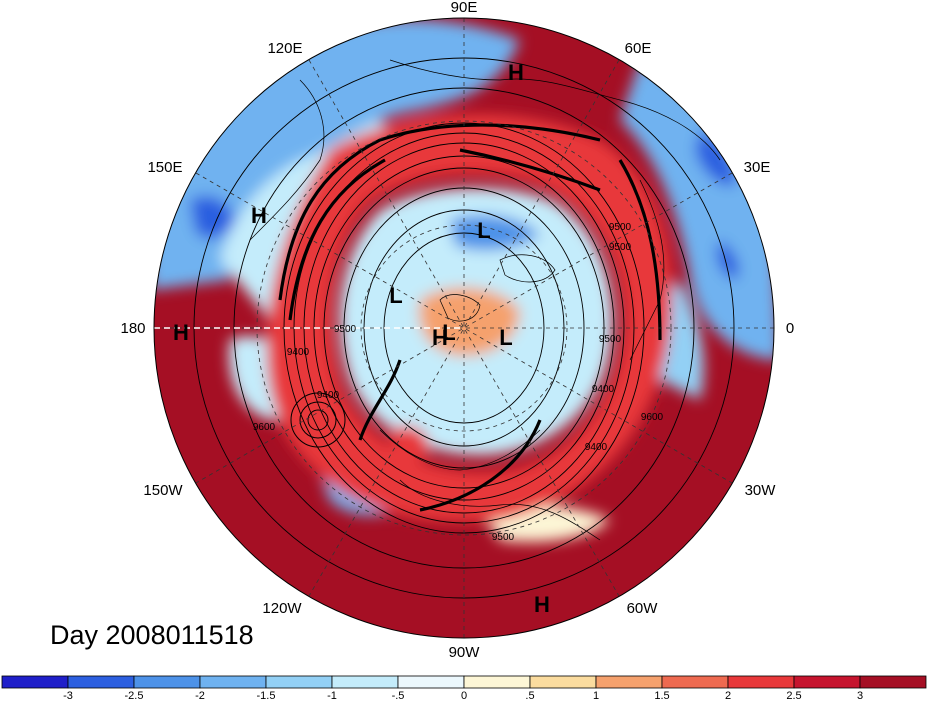  I want to click on blue-region-east, so click(697, 210).